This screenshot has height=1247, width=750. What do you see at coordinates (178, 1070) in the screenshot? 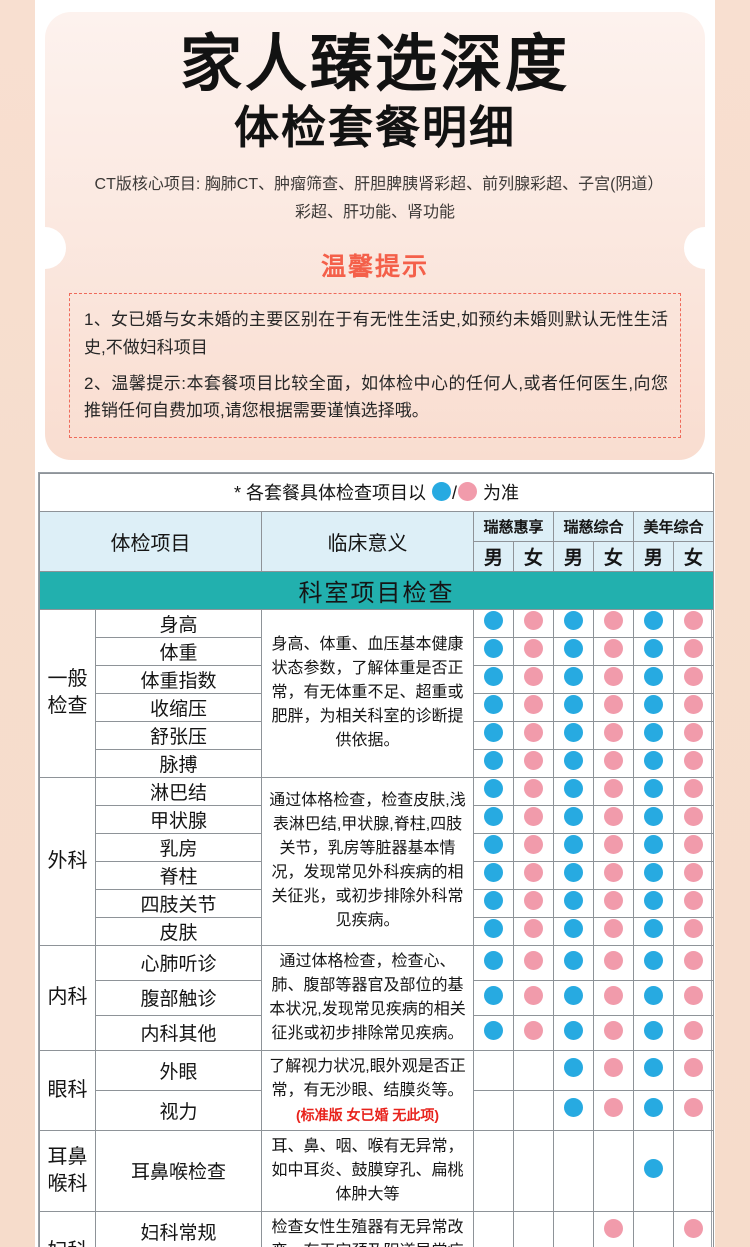
I see `exam-item-cell: 外眼` at bounding box center [178, 1070].